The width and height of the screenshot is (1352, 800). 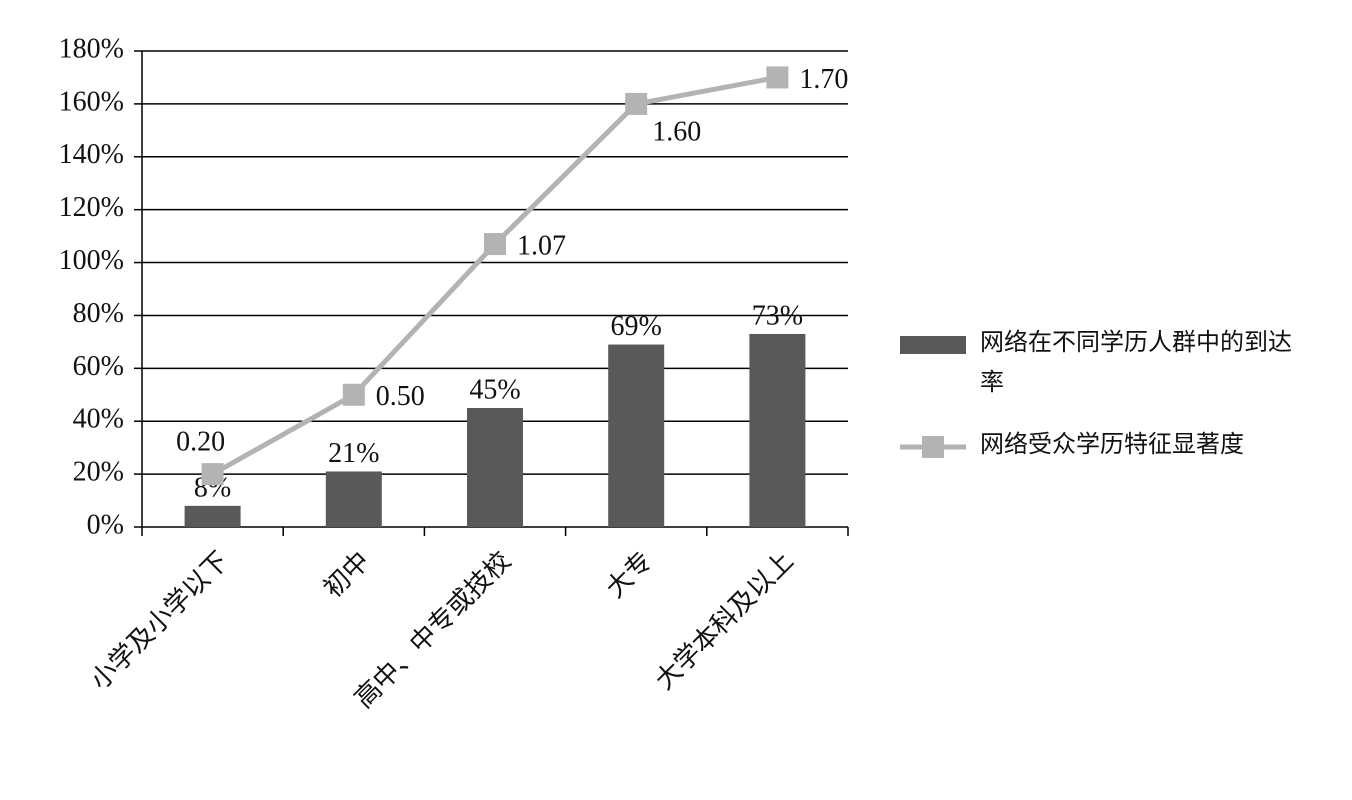 What do you see at coordinates (98, 366) in the screenshot?
I see `y-tick-label: 60%` at bounding box center [98, 366].